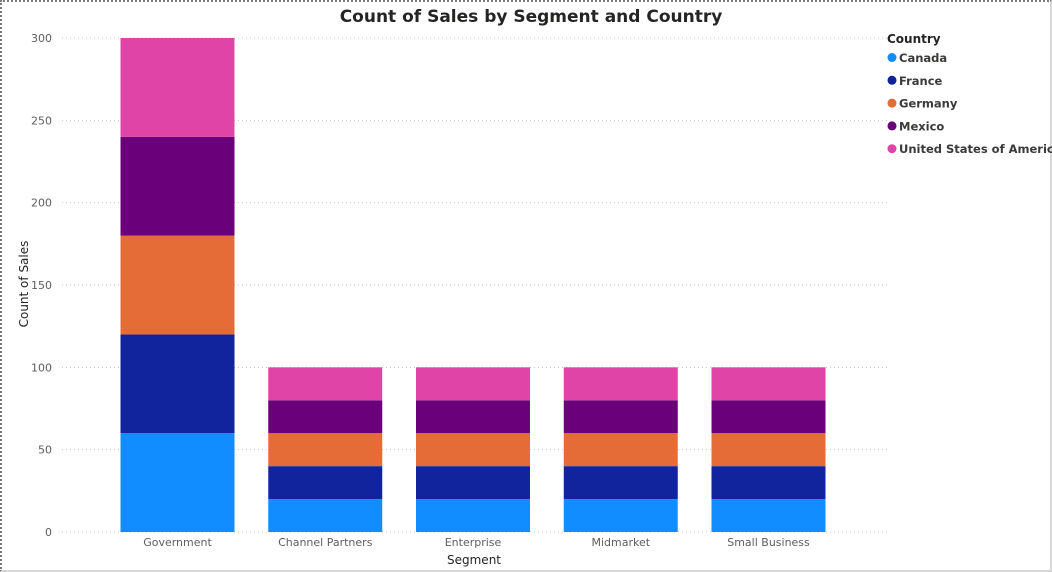 The image size is (1052, 572). What do you see at coordinates (921, 81) in the screenshot?
I see `legend-item-label: France` at bounding box center [921, 81].